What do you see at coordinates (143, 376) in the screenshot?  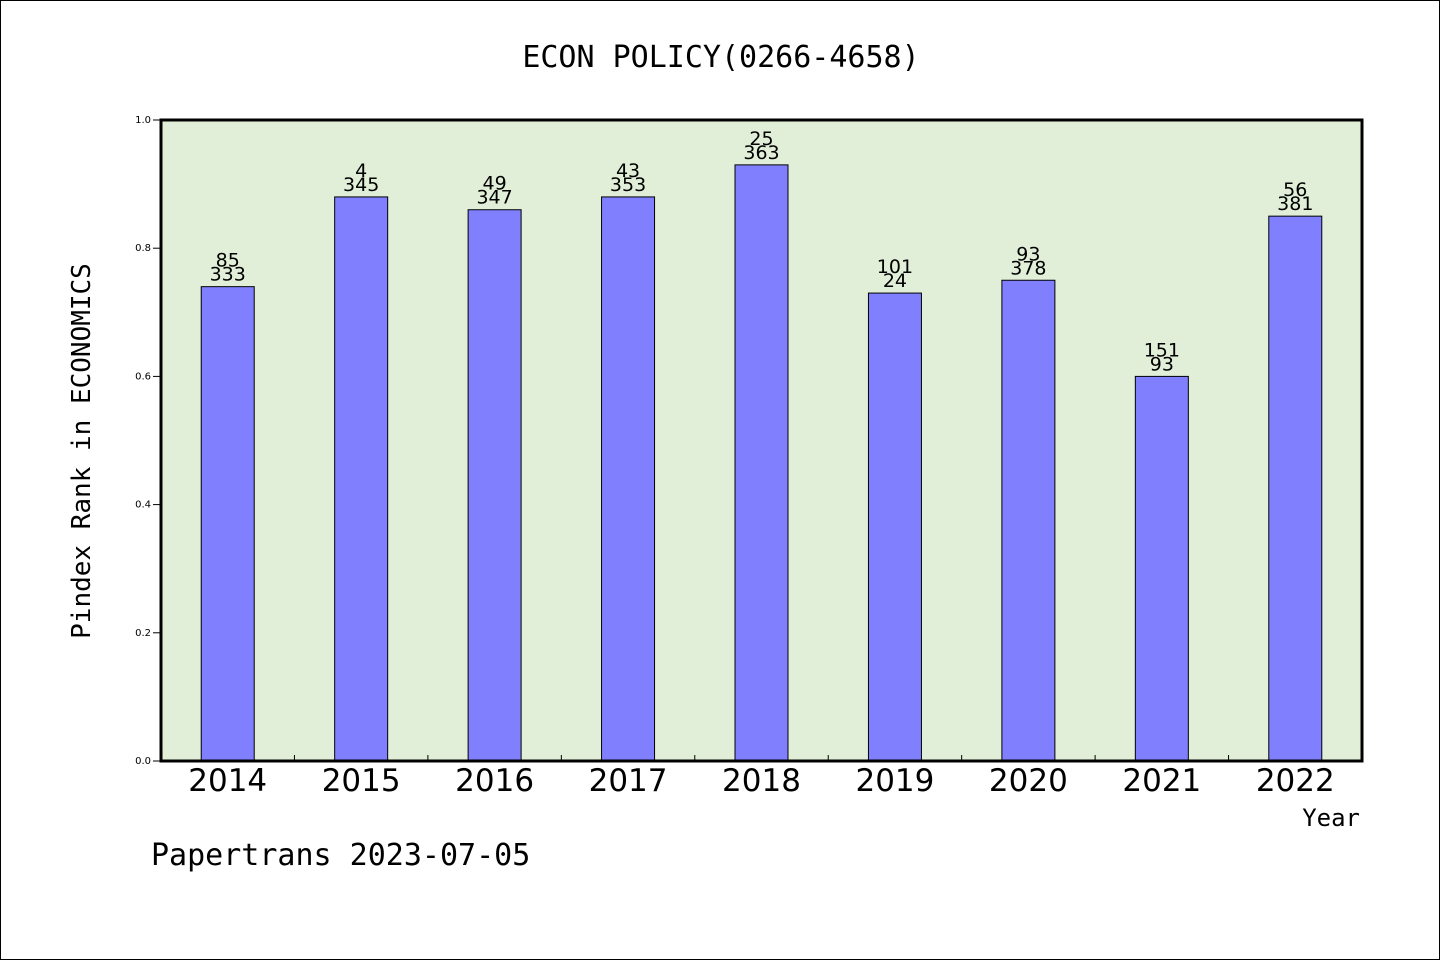 I see `y-tick-label: 0.6` at bounding box center [143, 376].